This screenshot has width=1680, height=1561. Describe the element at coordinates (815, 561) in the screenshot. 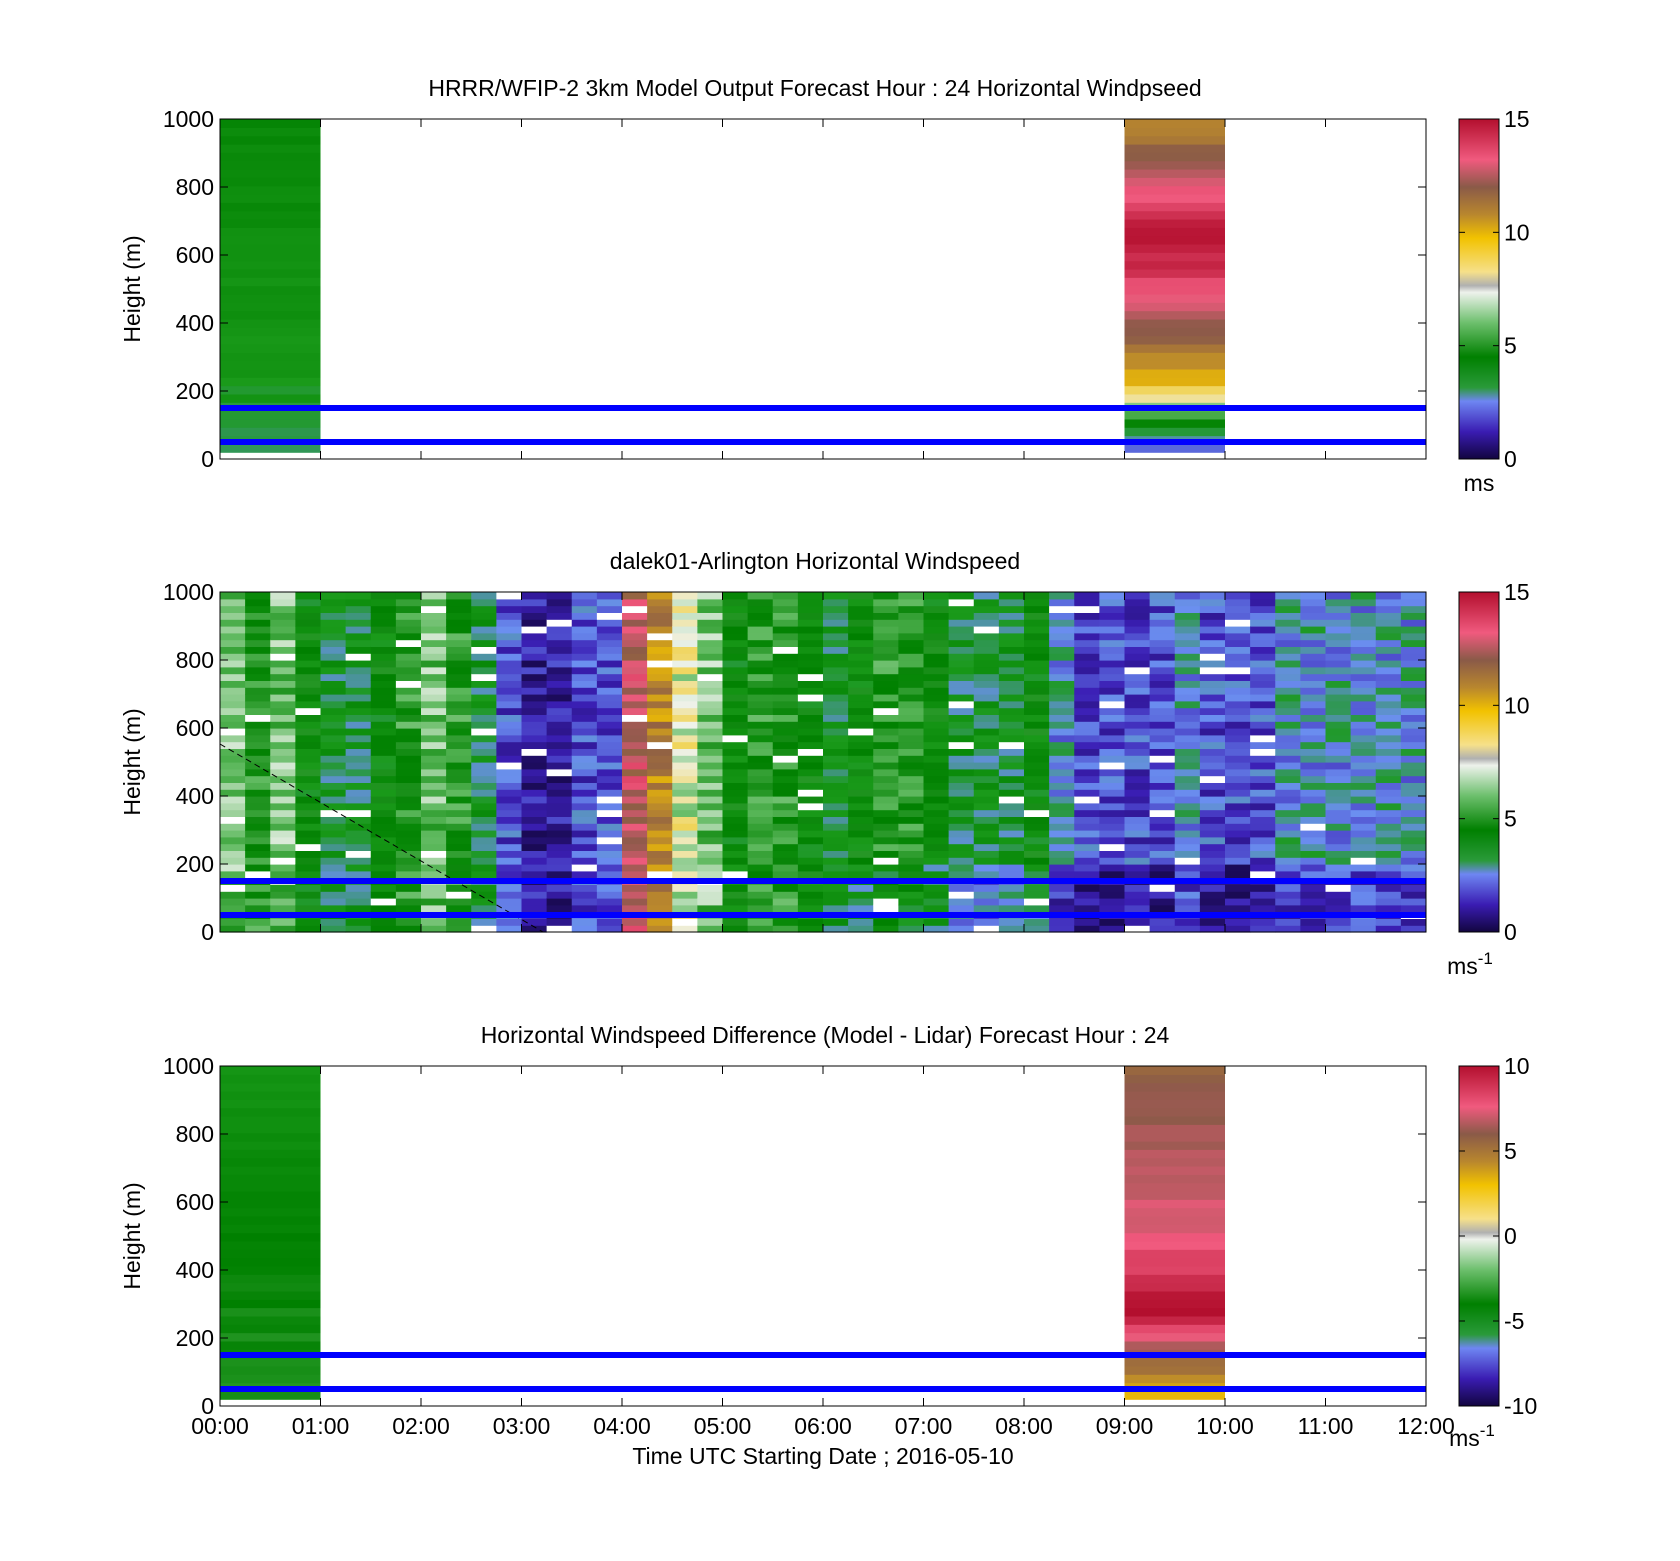

I see `panel-lidar-title: dalek01-Arlington Horizontal Windspeed` at that location.